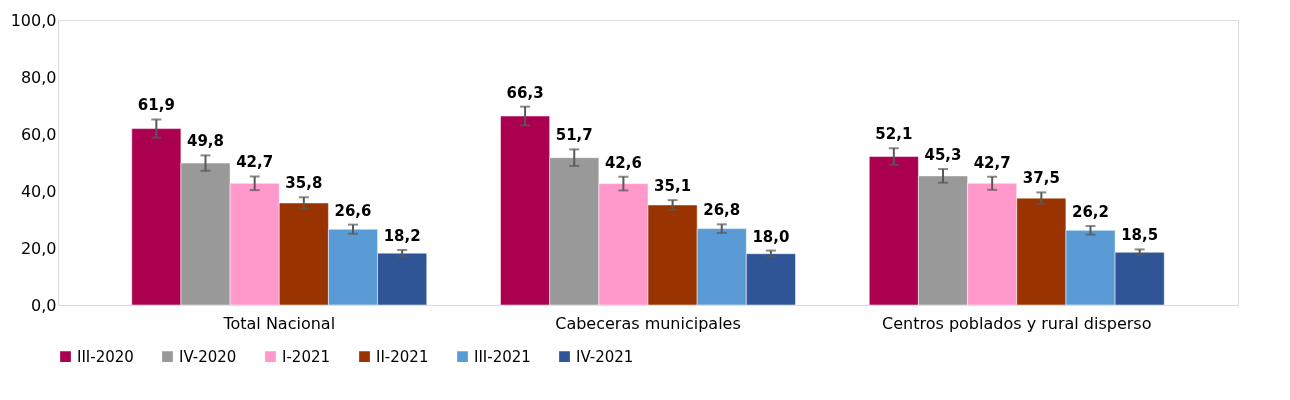  What do you see at coordinates (306, 356) in the screenshot?
I see `legend-label: I-2021` at bounding box center [306, 356].